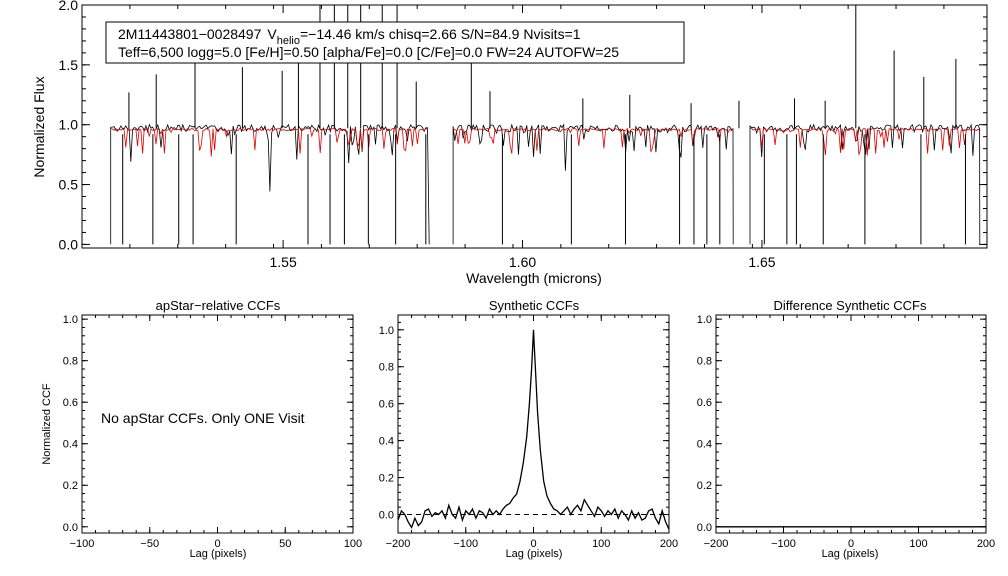  I want to click on difference-ccf-y-tick-label: 0.8, so click(704, 362).